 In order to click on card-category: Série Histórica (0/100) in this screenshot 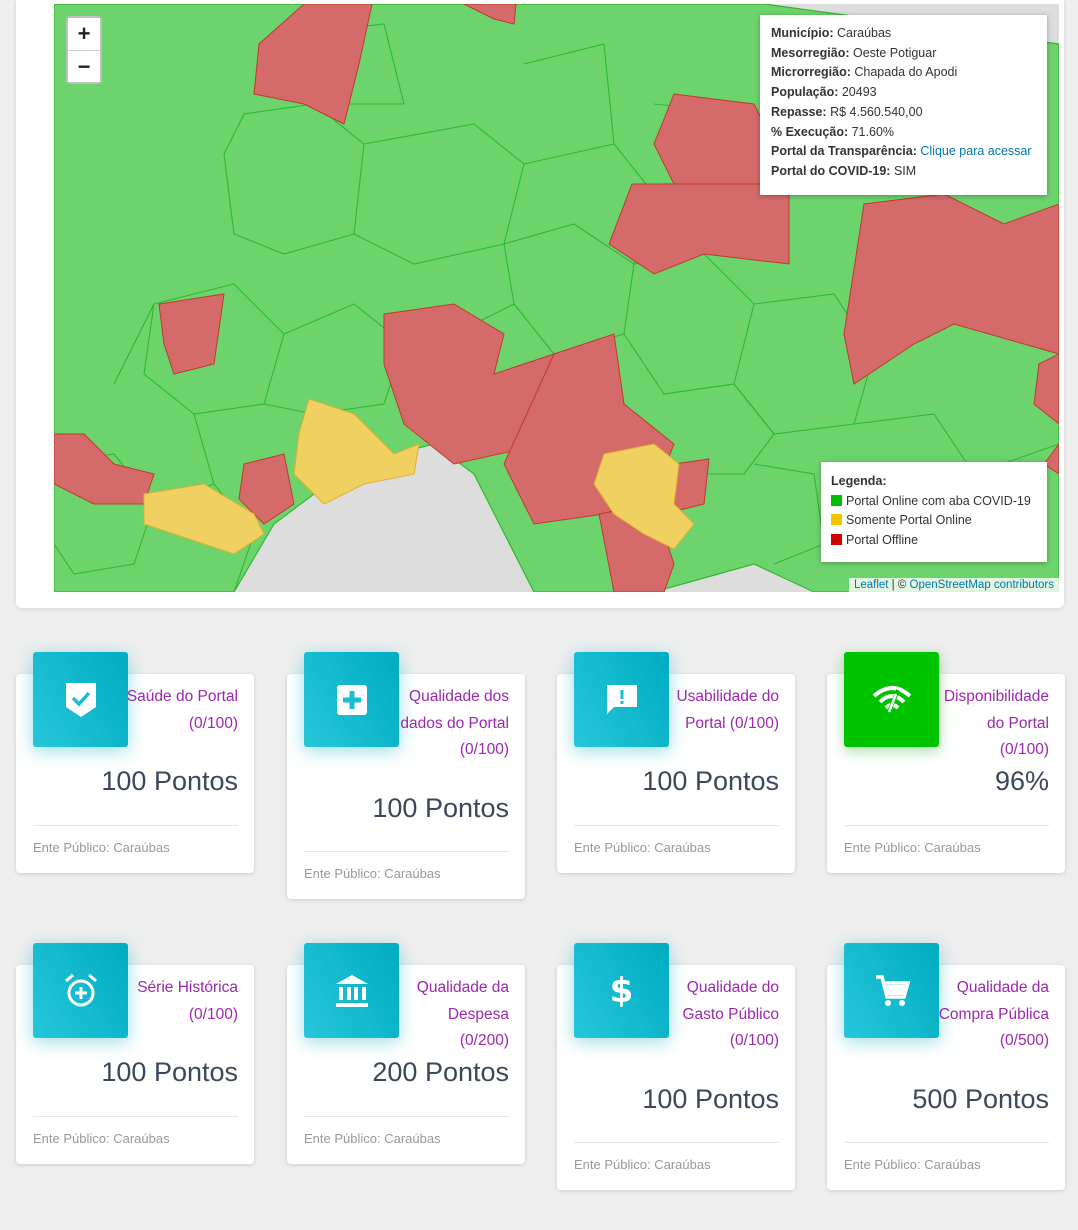, I will do `click(187, 1001)`.